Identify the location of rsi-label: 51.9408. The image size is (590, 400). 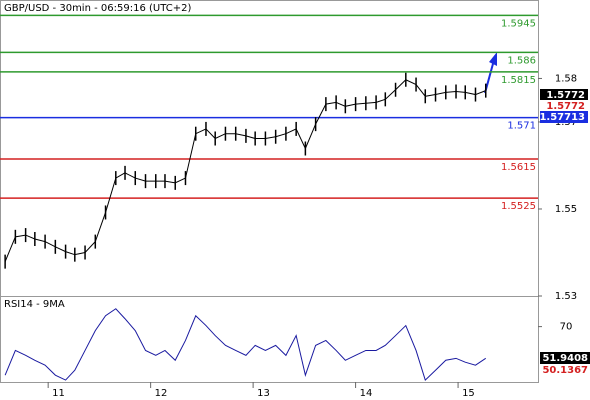
(565, 358).